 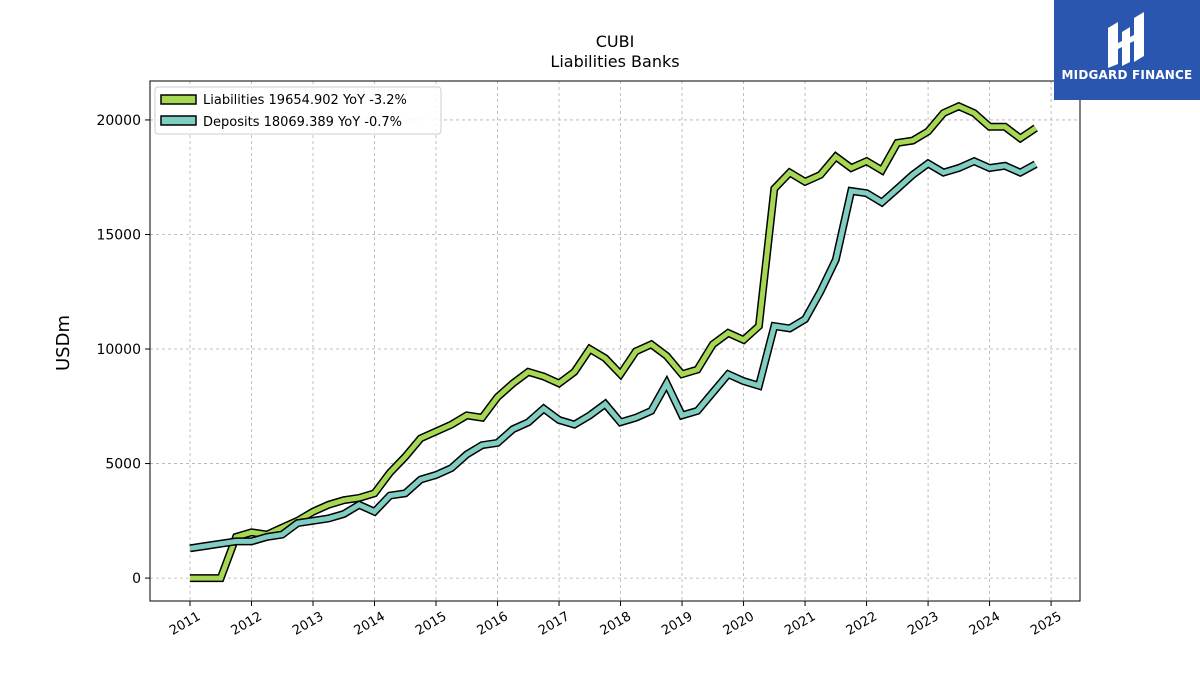 What do you see at coordinates (1127, 75) in the screenshot?
I see `brand-name: MIDGARD FINANCE` at bounding box center [1127, 75].